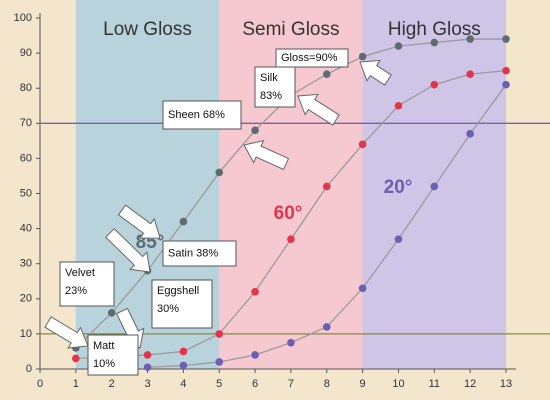 The height and width of the screenshot is (400, 550). Describe the element at coordinates (103, 346) in the screenshot. I see `annotation-text: Matt` at that location.